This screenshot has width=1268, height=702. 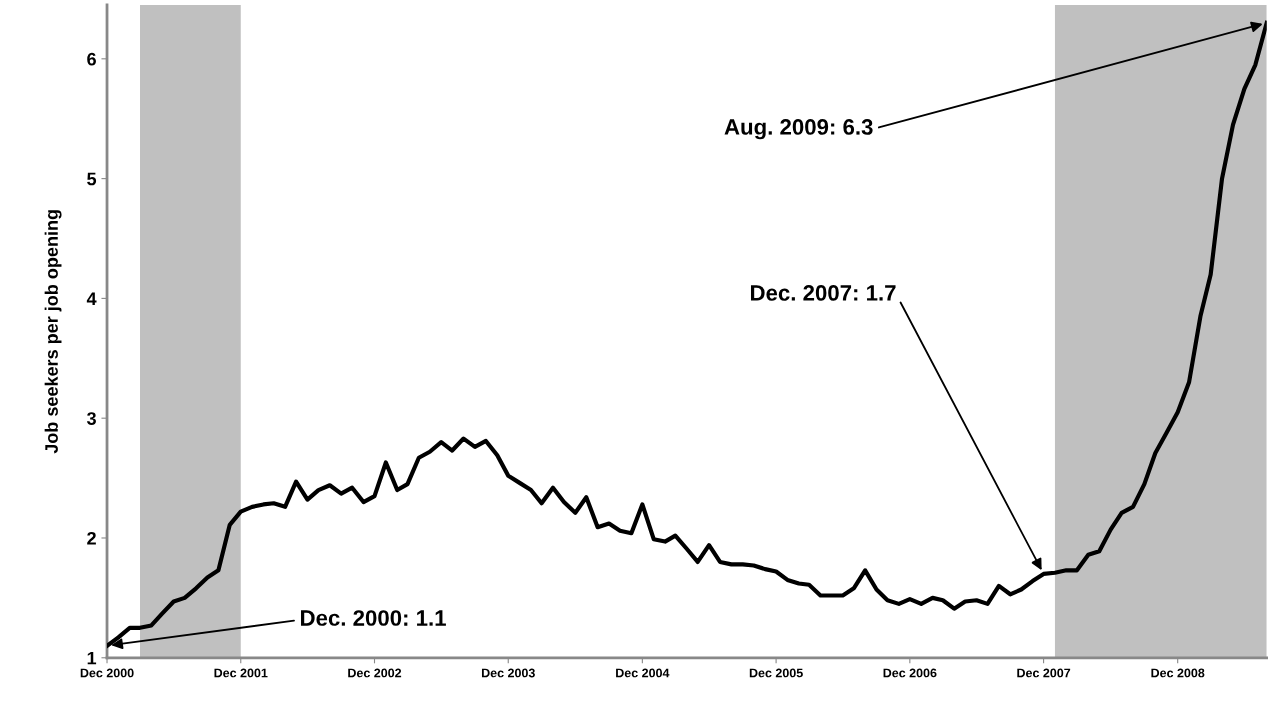 I want to click on annotation: Dec. 2000: 1.1, so click(x=373, y=618).